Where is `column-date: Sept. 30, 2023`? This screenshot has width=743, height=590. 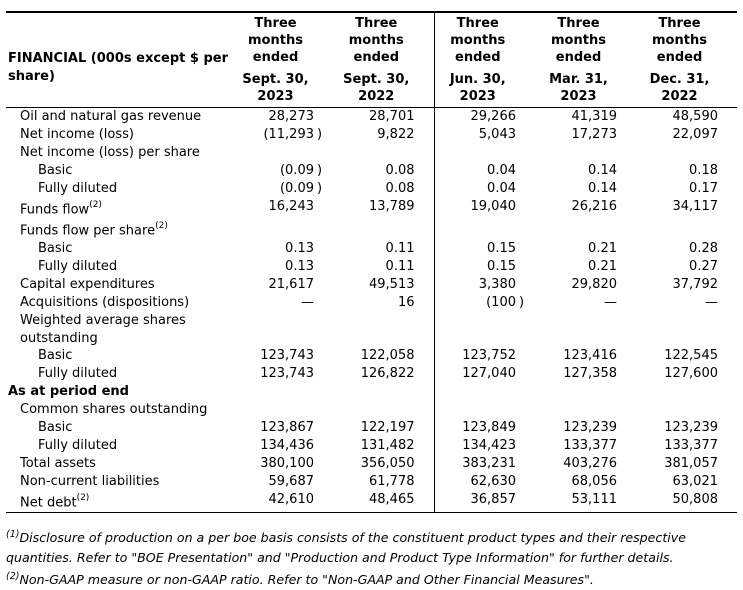
column-date: Sept. 30, 2023 is located at coordinates (275, 88).